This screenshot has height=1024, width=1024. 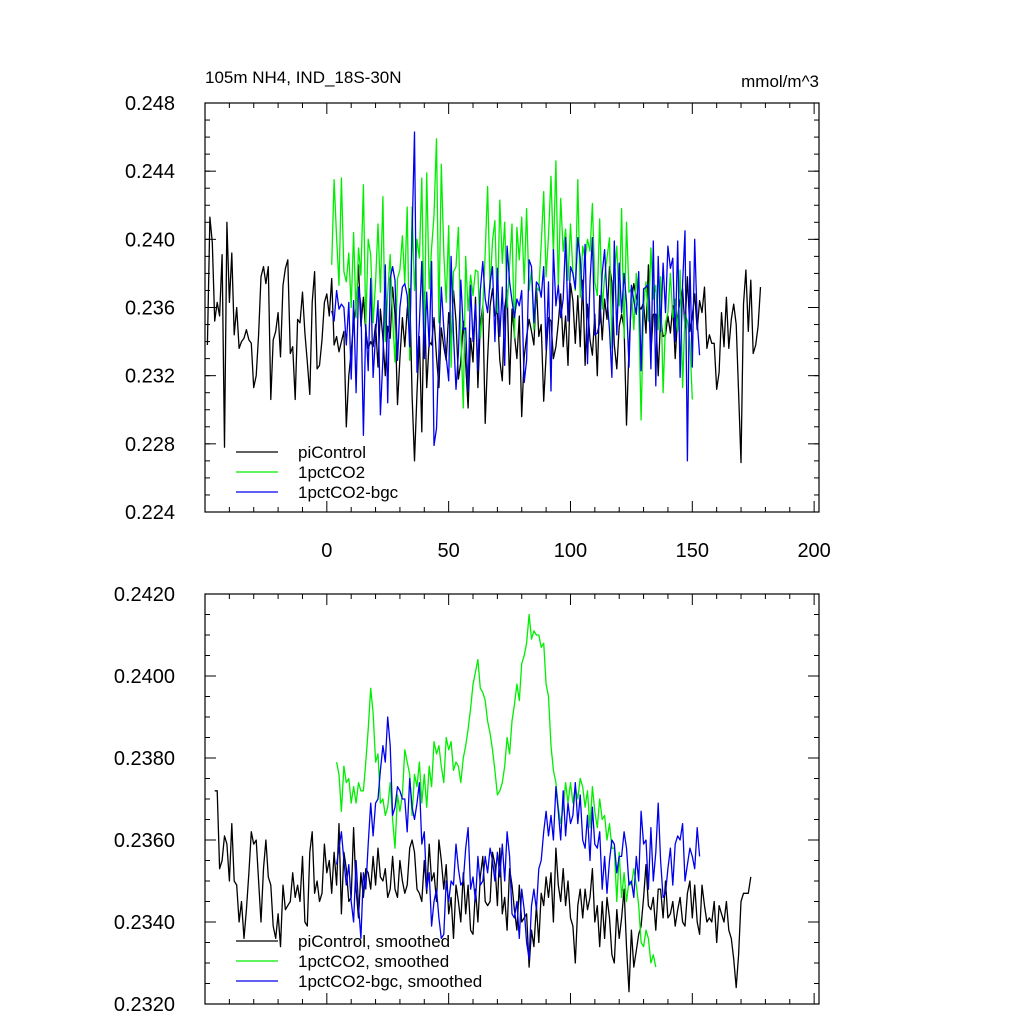 I want to click on top-plot-units: mmol/m^3, so click(x=780, y=81).